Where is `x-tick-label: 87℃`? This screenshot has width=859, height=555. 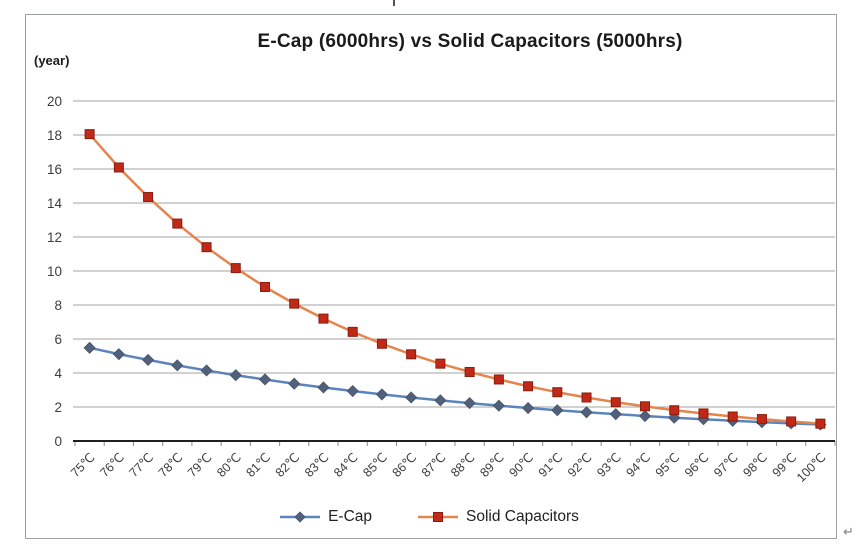 x-tick-label: 87℃ is located at coordinates (434, 465).